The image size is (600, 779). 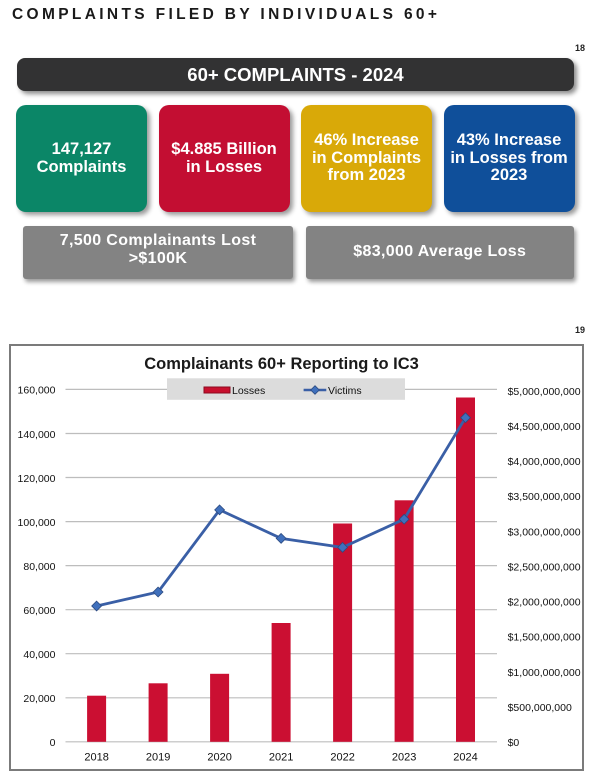 What do you see at coordinates (219, 757) in the screenshot?
I see `svg-text: 2020` at bounding box center [219, 757].